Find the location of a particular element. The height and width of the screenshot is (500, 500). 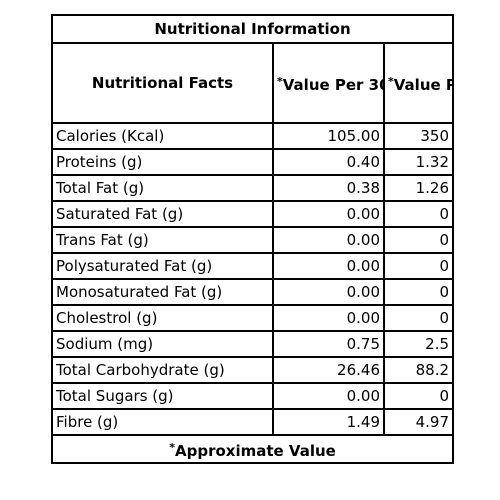

table-row: Saturated Fat (g) 0.00 0 is located at coordinates (253, 214).